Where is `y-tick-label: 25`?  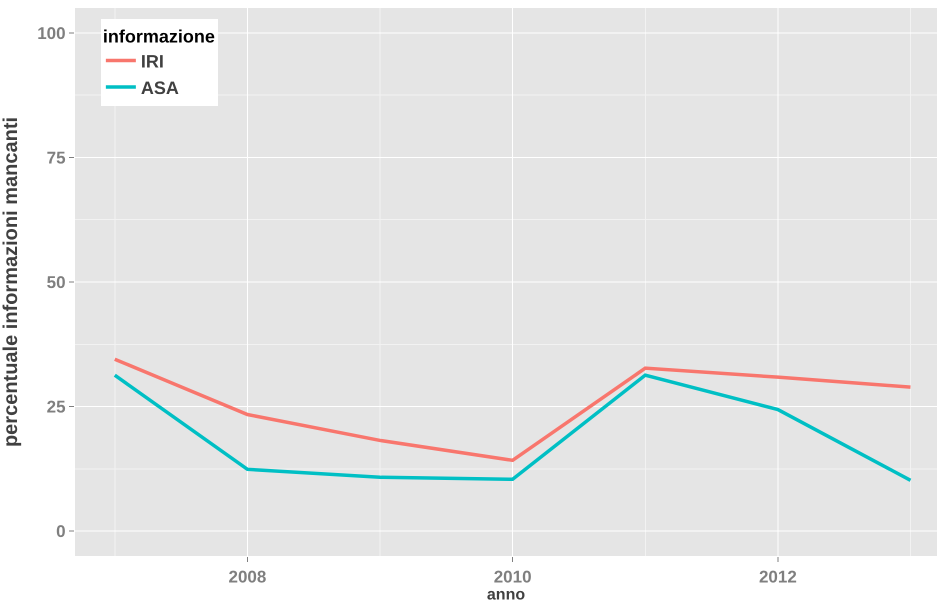 y-tick-label: 25 is located at coordinates (56, 407).